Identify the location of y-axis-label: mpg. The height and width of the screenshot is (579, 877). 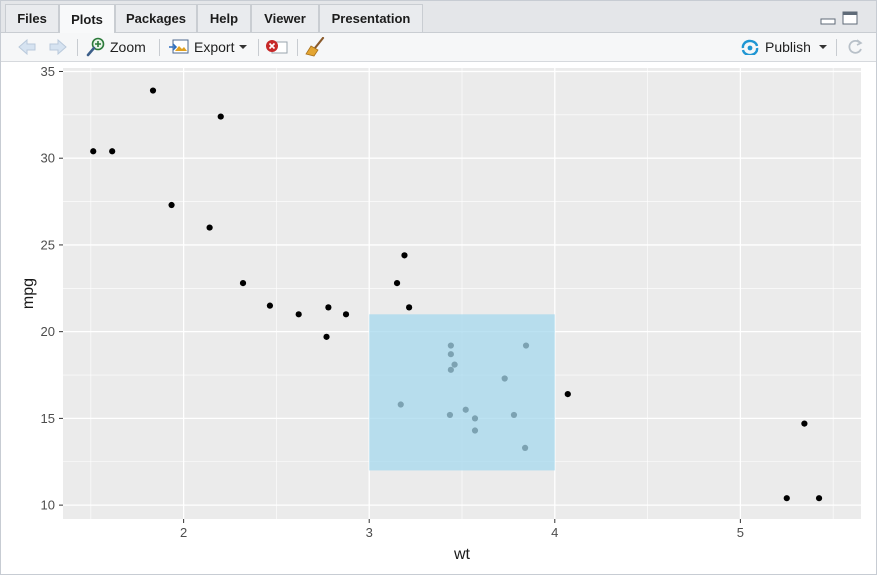
(28, 293).